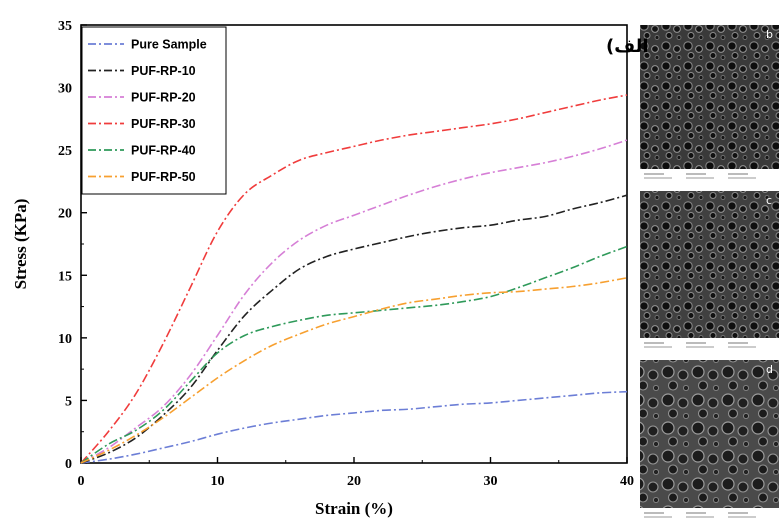  What do you see at coordinates (68, 464) in the screenshot?
I see `y-tick-label: 0` at bounding box center [68, 464].